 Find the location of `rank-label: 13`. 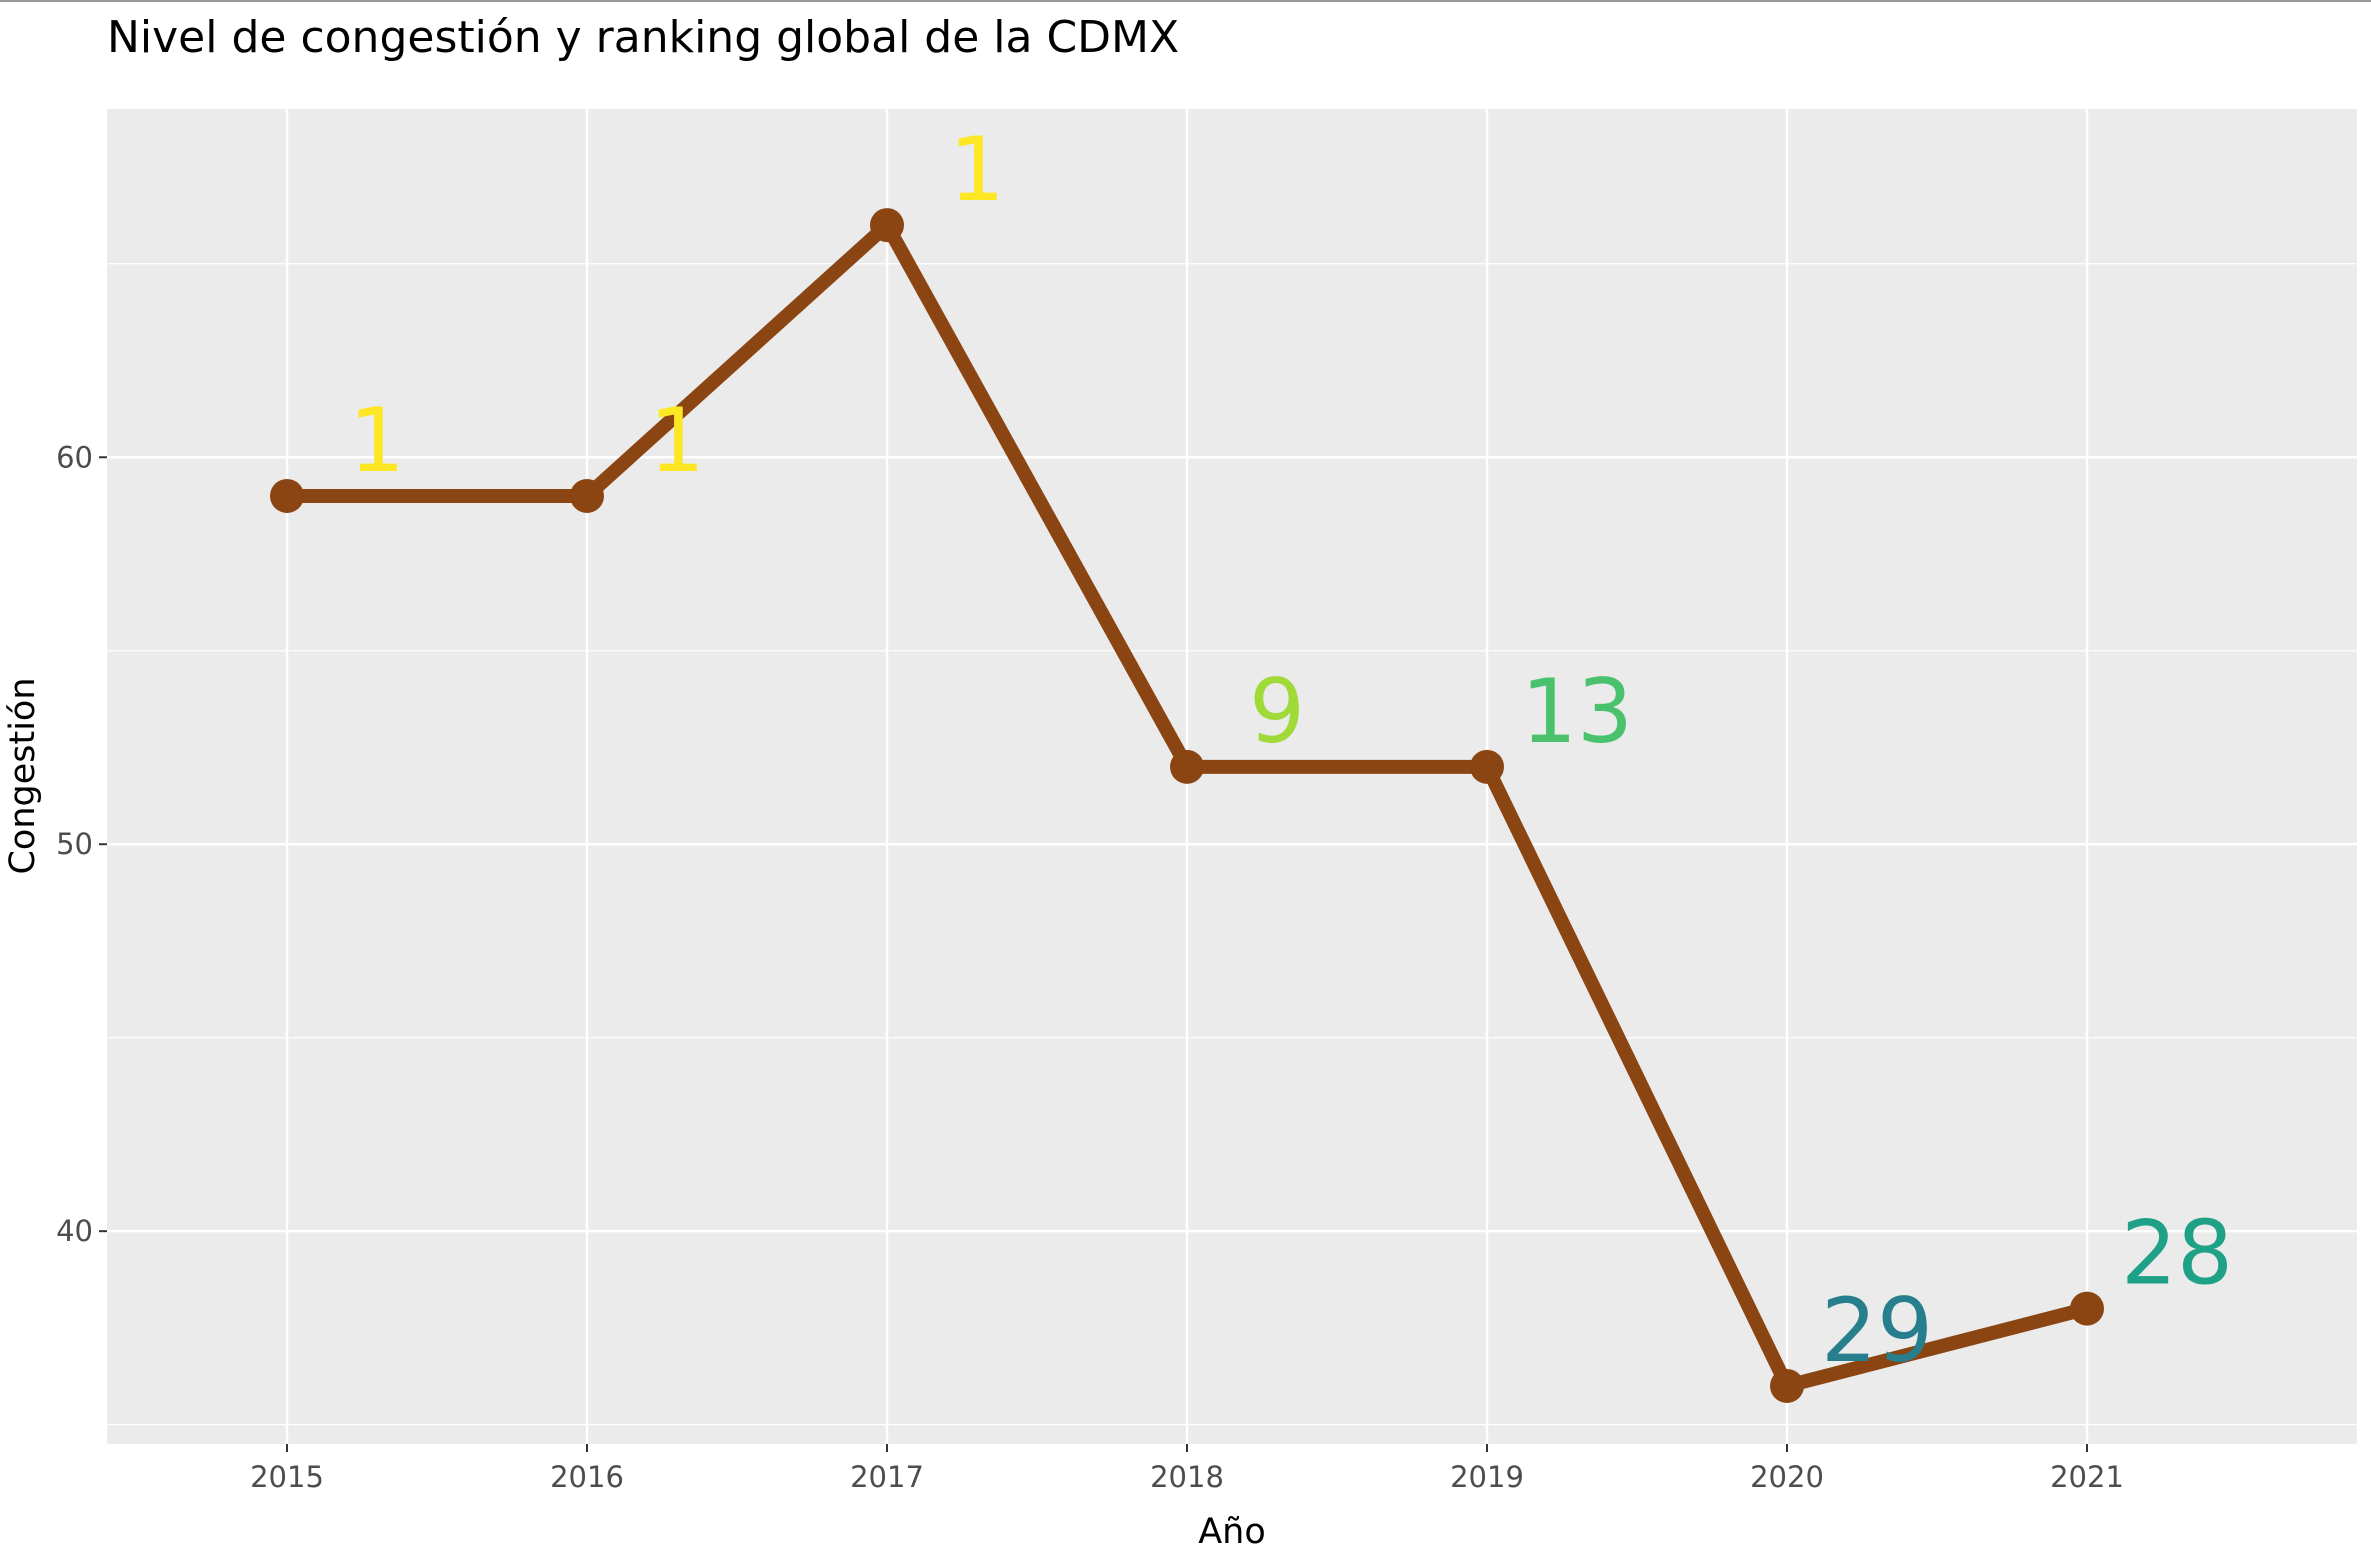

rank-label: 13 is located at coordinates (1577, 711).